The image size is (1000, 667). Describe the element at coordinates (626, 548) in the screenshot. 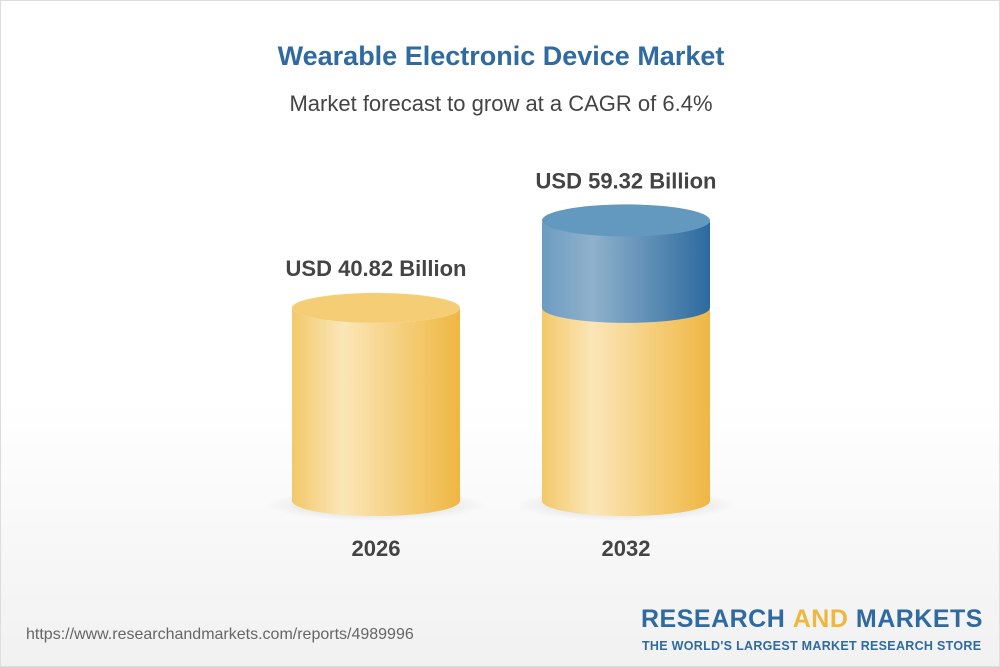

I see `category-label: 2032` at that location.